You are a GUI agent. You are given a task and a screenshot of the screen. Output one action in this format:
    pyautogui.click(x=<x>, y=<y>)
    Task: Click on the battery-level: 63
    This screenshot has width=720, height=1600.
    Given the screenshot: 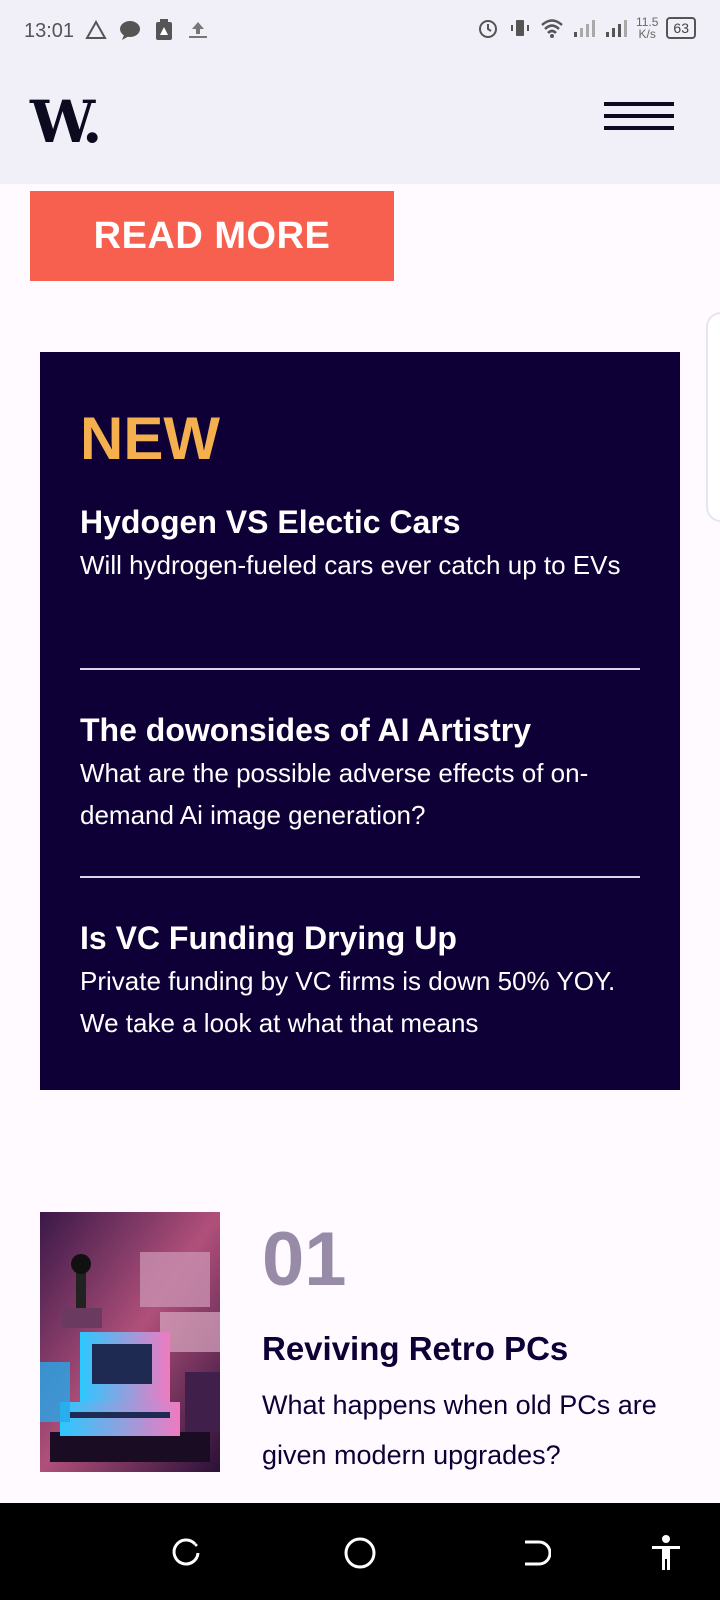 What is the action you would take?
    pyautogui.click(x=681, y=28)
    